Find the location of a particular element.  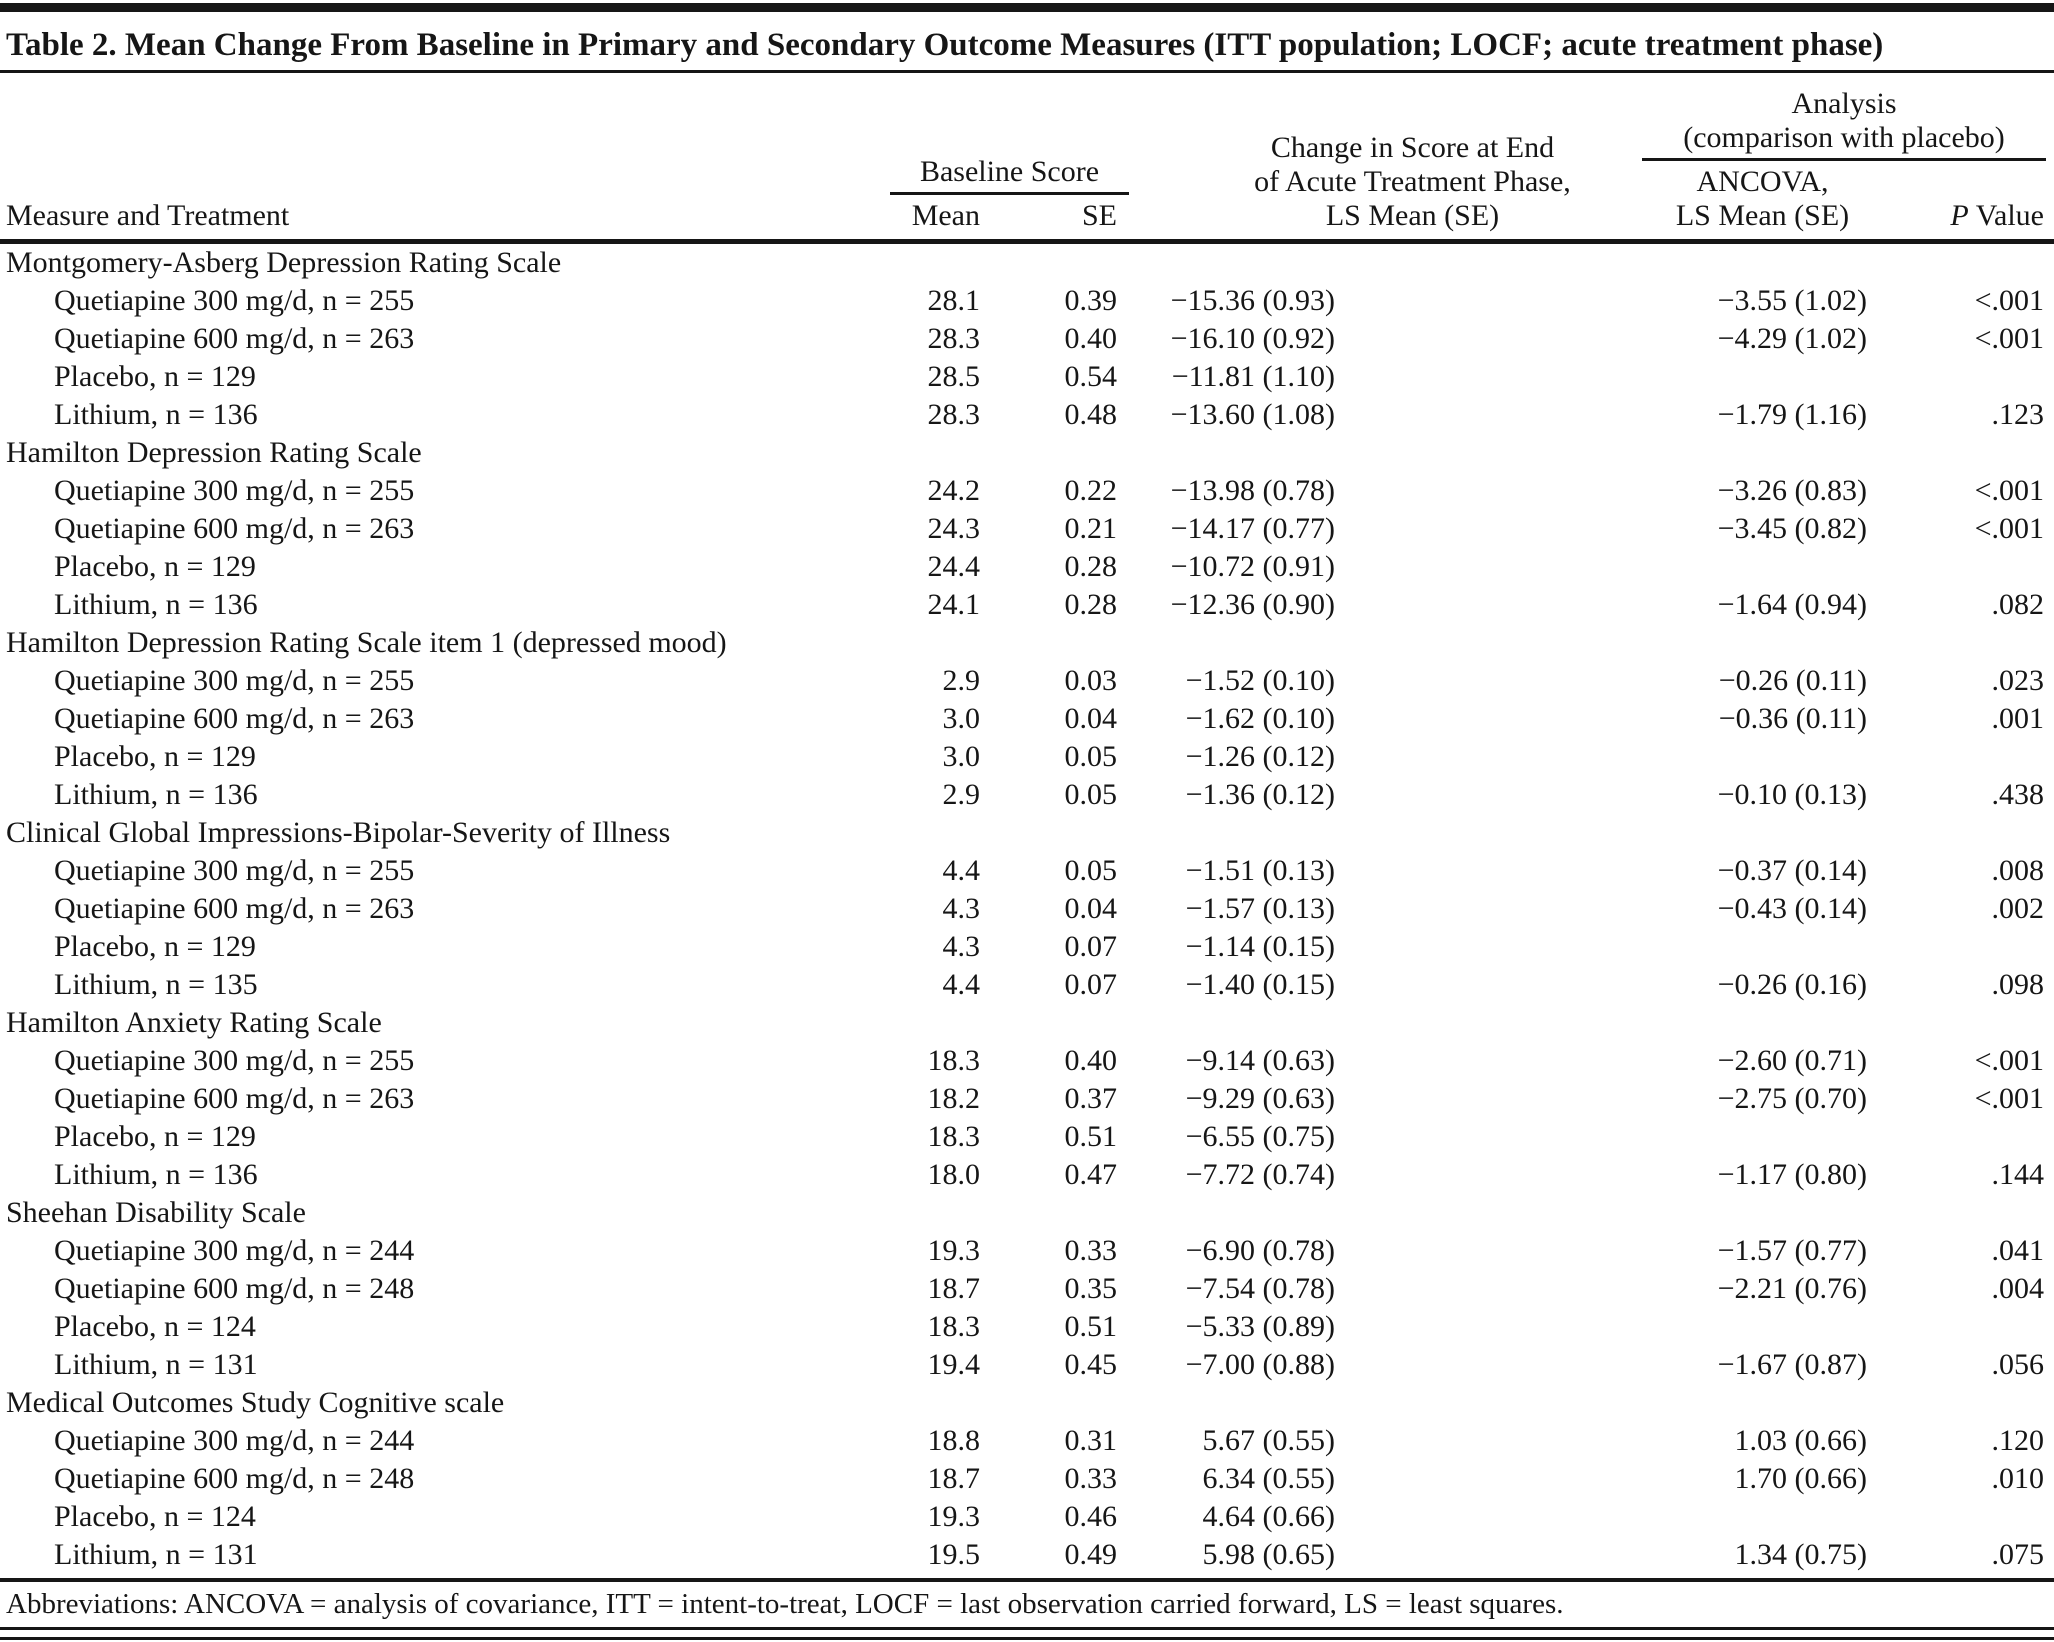

header-analysis-subrow: ANCOVA, LS Mean (SE) P Value is located at coordinates (1837, 202).